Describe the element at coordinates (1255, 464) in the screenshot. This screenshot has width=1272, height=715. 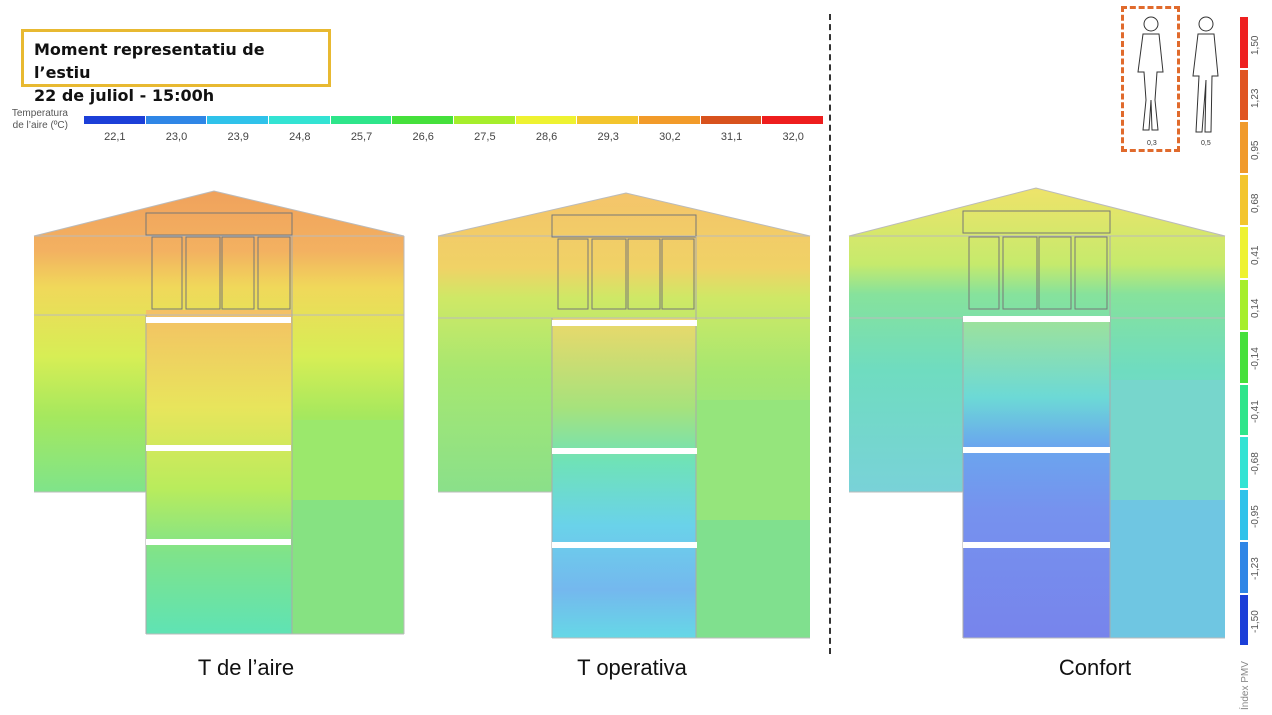
I see `pmv-tick-label: -0,68` at that location.